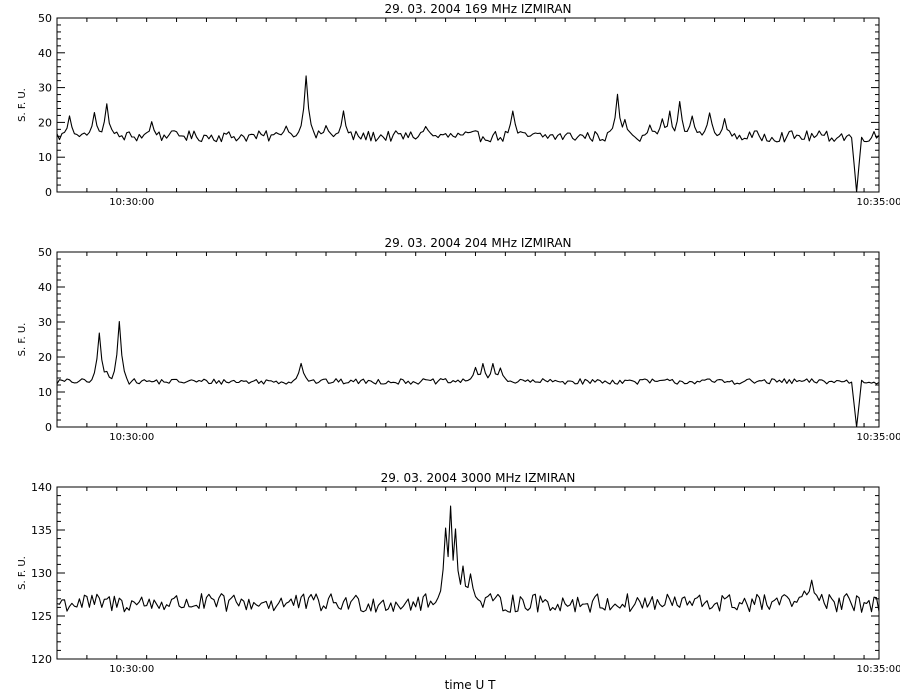  I want to click on y-tick-label: 125, so click(41, 616).